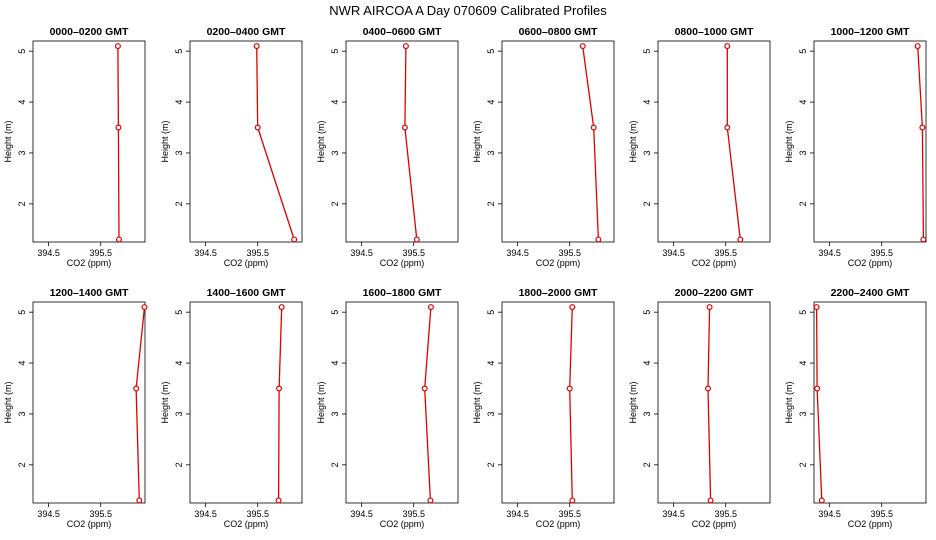 The height and width of the screenshot is (540, 936). What do you see at coordinates (246, 32) in the screenshot?
I see `panel-title: 0200–0400 GMT` at bounding box center [246, 32].